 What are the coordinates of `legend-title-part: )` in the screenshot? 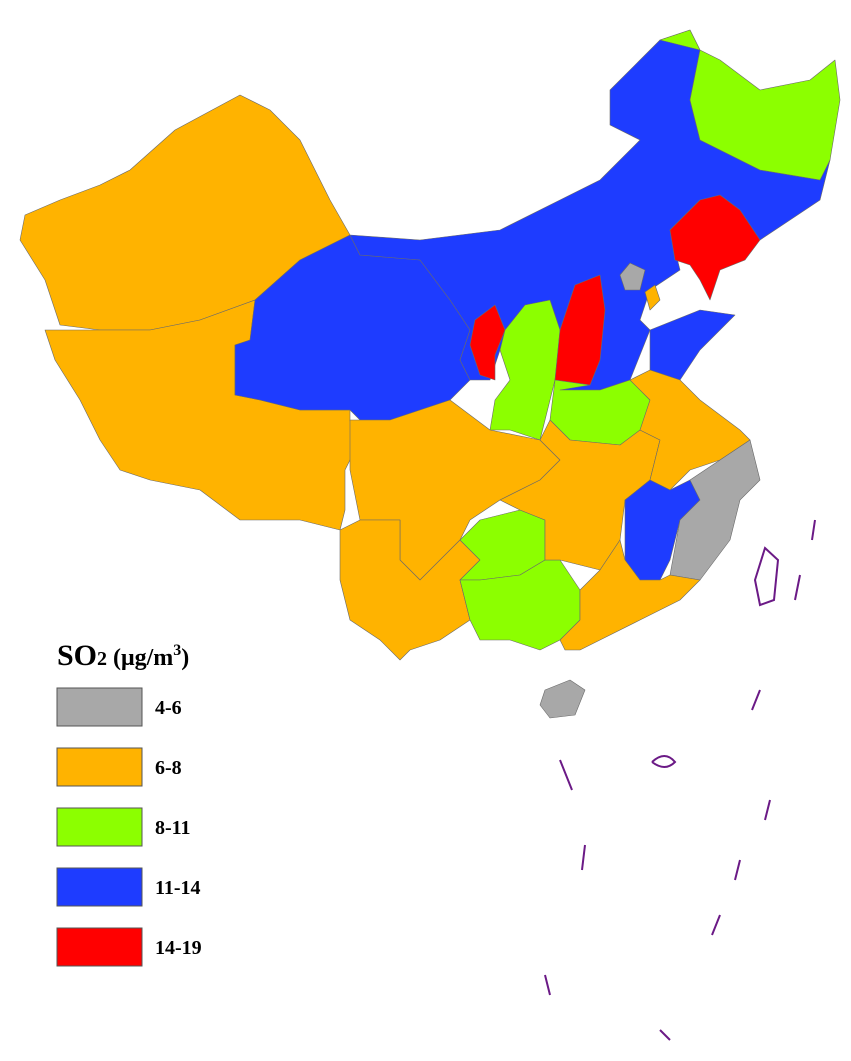 It's located at (185, 658).